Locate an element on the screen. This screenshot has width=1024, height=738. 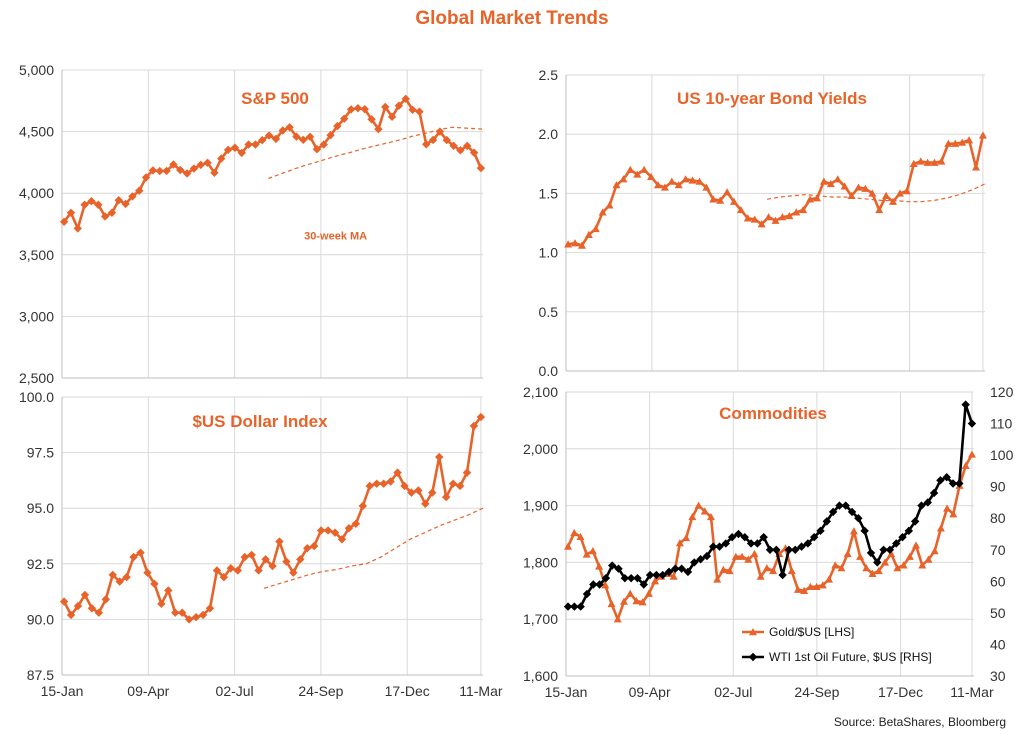
y-tick-label: 2.0 is located at coordinates (549, 134).